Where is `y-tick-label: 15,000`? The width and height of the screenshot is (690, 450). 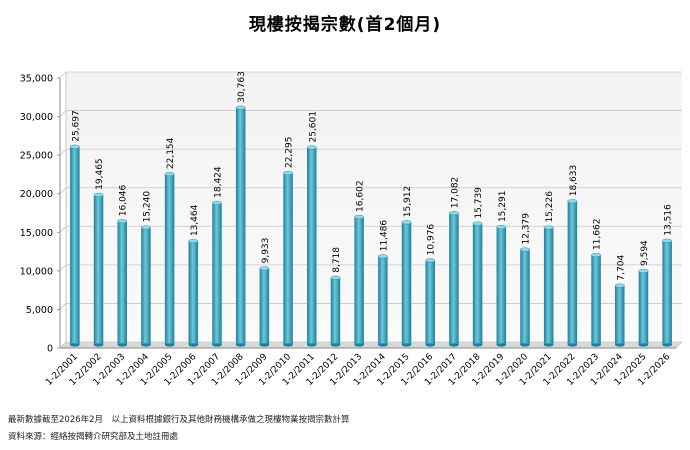 y-tick-label: 15,000 is located at coordinates (36, 233).